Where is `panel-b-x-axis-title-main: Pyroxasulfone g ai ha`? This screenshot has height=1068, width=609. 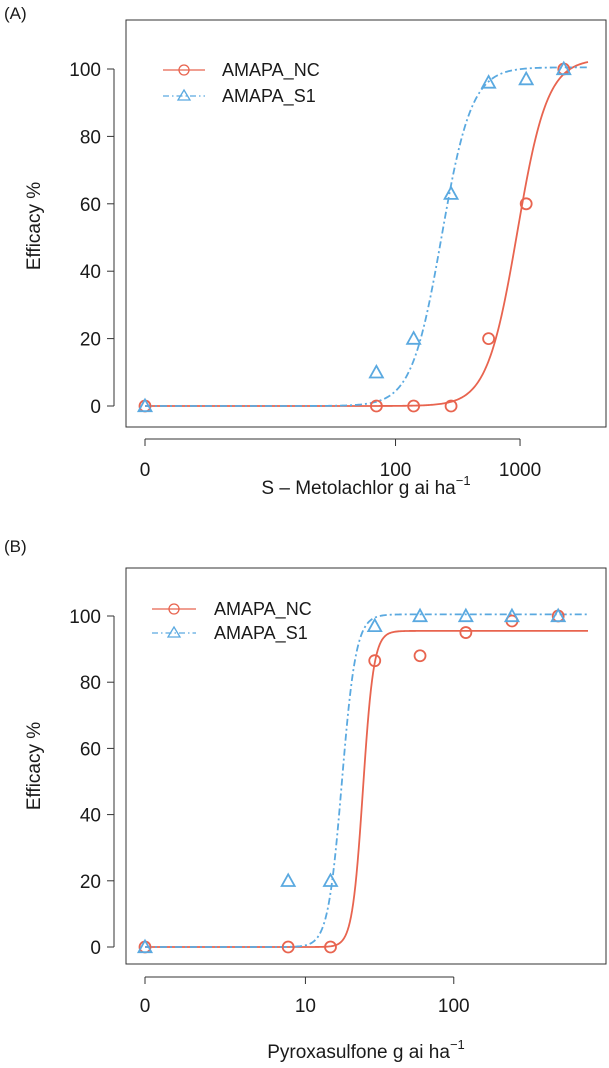 panel-b-x-axis-title-main: Pyroxasulfone g ai ha is located at coordinates (358, 1052).